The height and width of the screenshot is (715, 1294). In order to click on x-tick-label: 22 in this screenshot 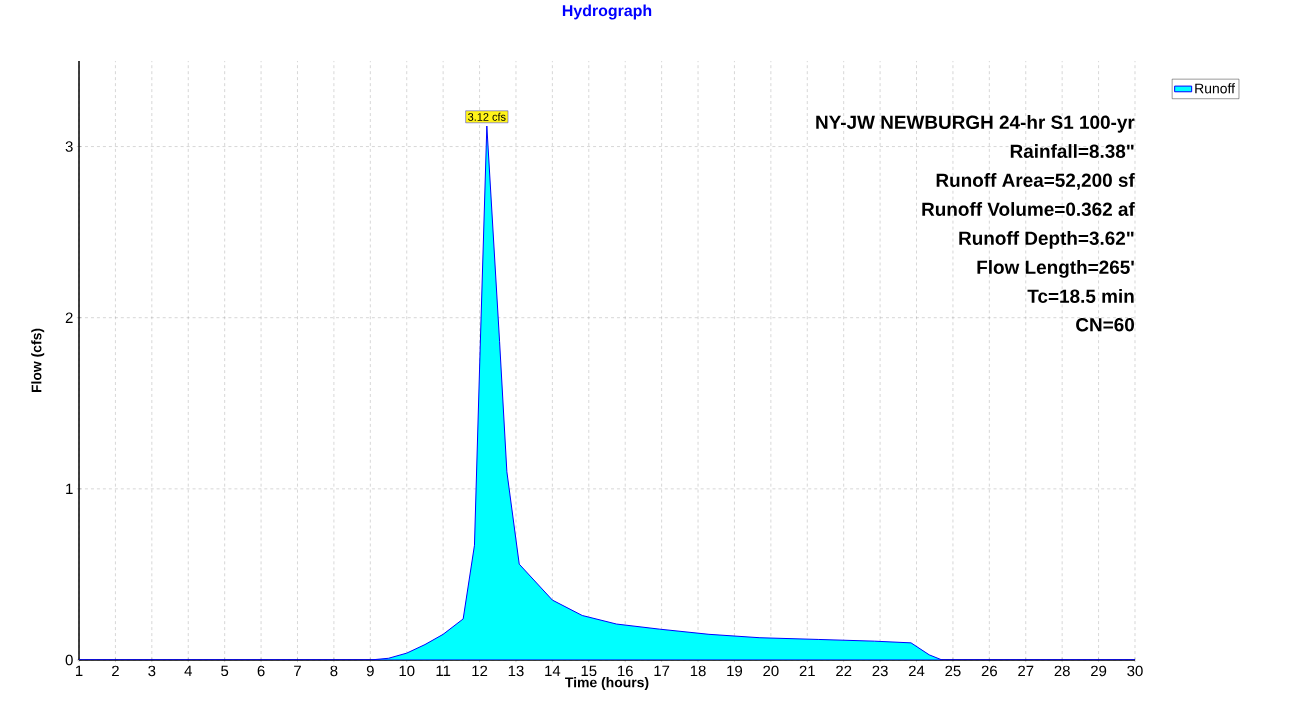, I will do `click(844, 671)`.